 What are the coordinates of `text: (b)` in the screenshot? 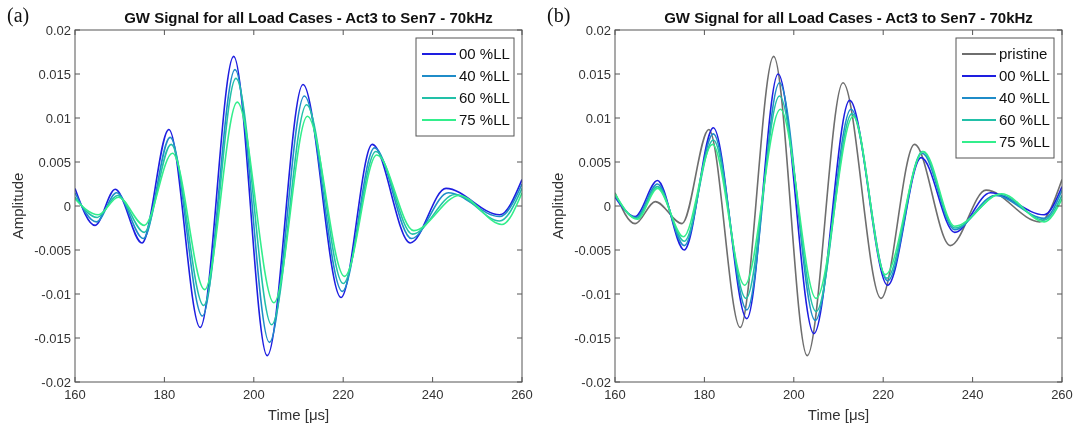 It's located at (559, 15).